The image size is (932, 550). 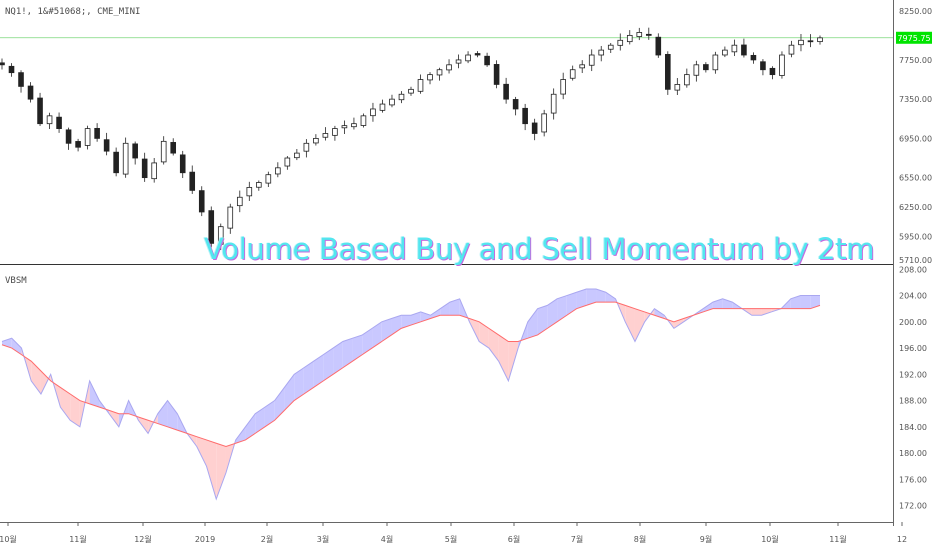 What do you see at coordinates (770, 539) in the screenshot?
I see `time-tick-label: 10월` at bounding box center [770, 539].